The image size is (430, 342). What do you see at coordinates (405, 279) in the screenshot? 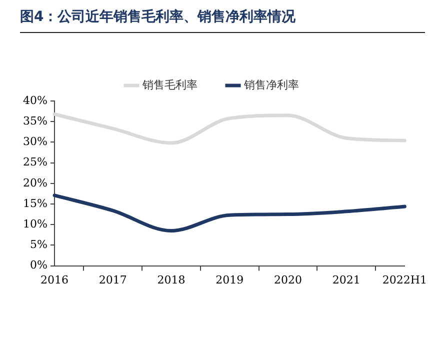
I see `x-tick-label: 2022H1` at bounding box center [405, 279].